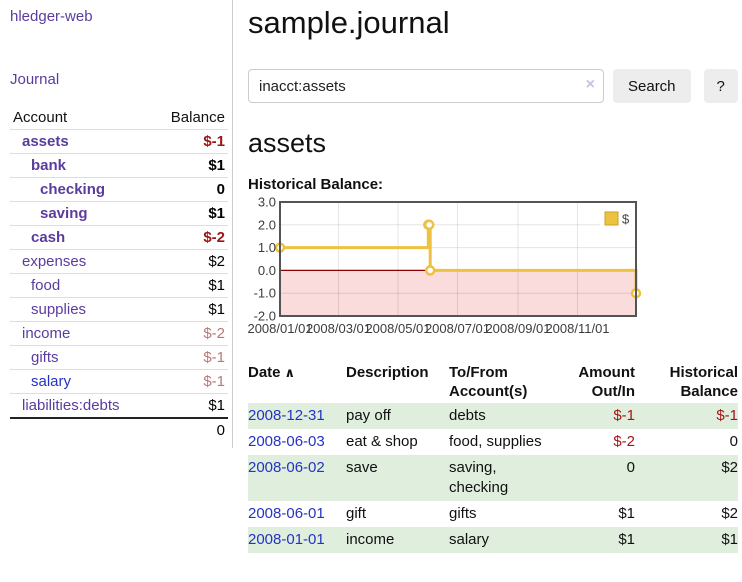 This screenshot has height=582, width=742. Describe the element at coordinates (493, 442) in the screenshot. I see `transaction-row: 2008-06-03 eat & shop food, supplies $-2 0` at that location.